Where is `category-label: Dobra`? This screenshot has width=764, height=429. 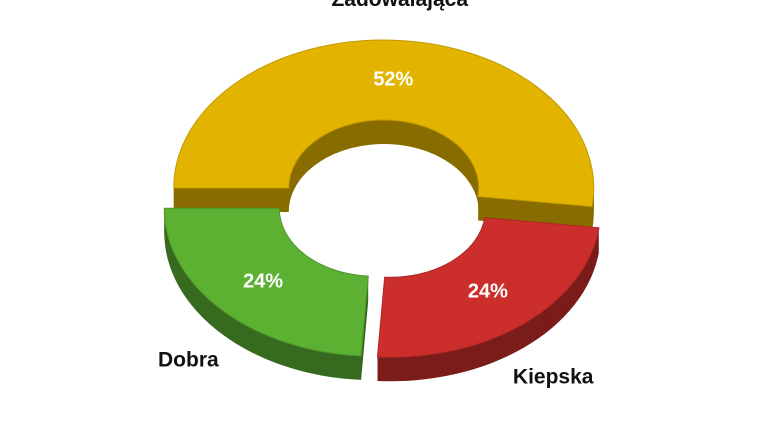 category-label: Dobra is located at coordinates (188, 359).